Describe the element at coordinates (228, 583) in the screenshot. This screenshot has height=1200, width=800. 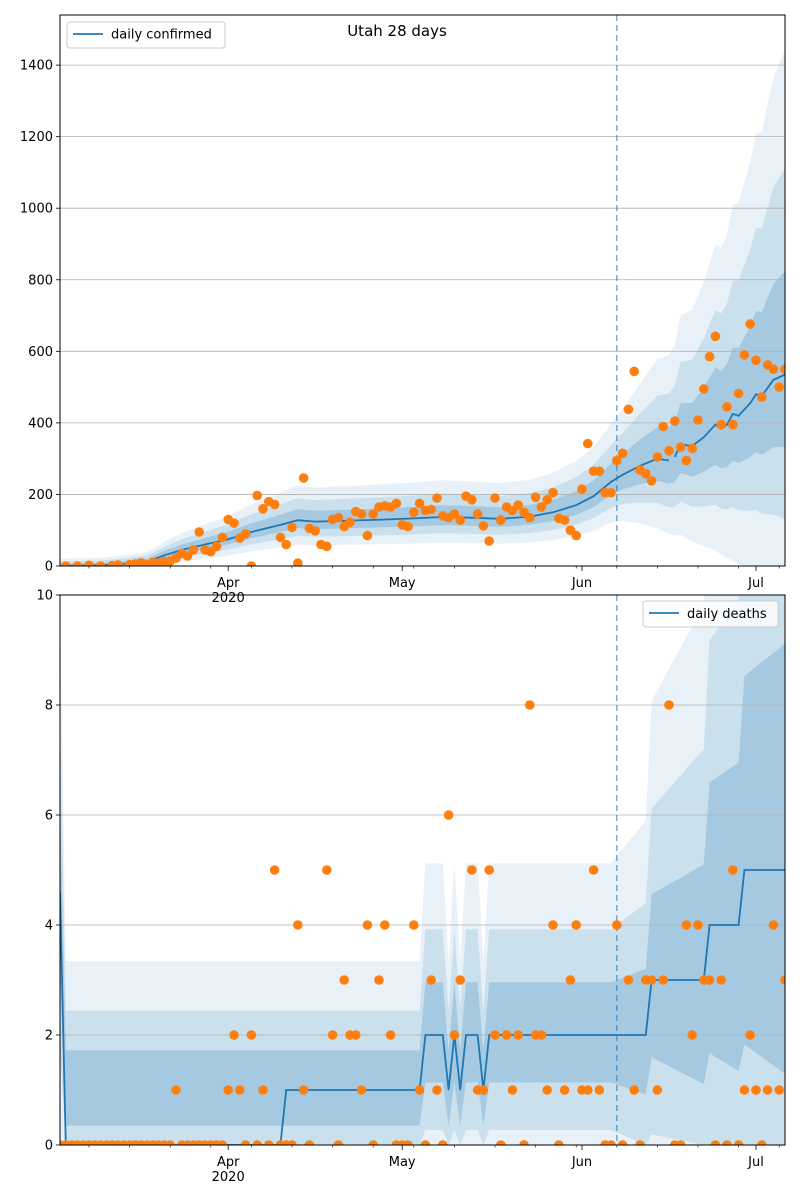
I see `confirmed-x-tick-label: Apr` at that location.